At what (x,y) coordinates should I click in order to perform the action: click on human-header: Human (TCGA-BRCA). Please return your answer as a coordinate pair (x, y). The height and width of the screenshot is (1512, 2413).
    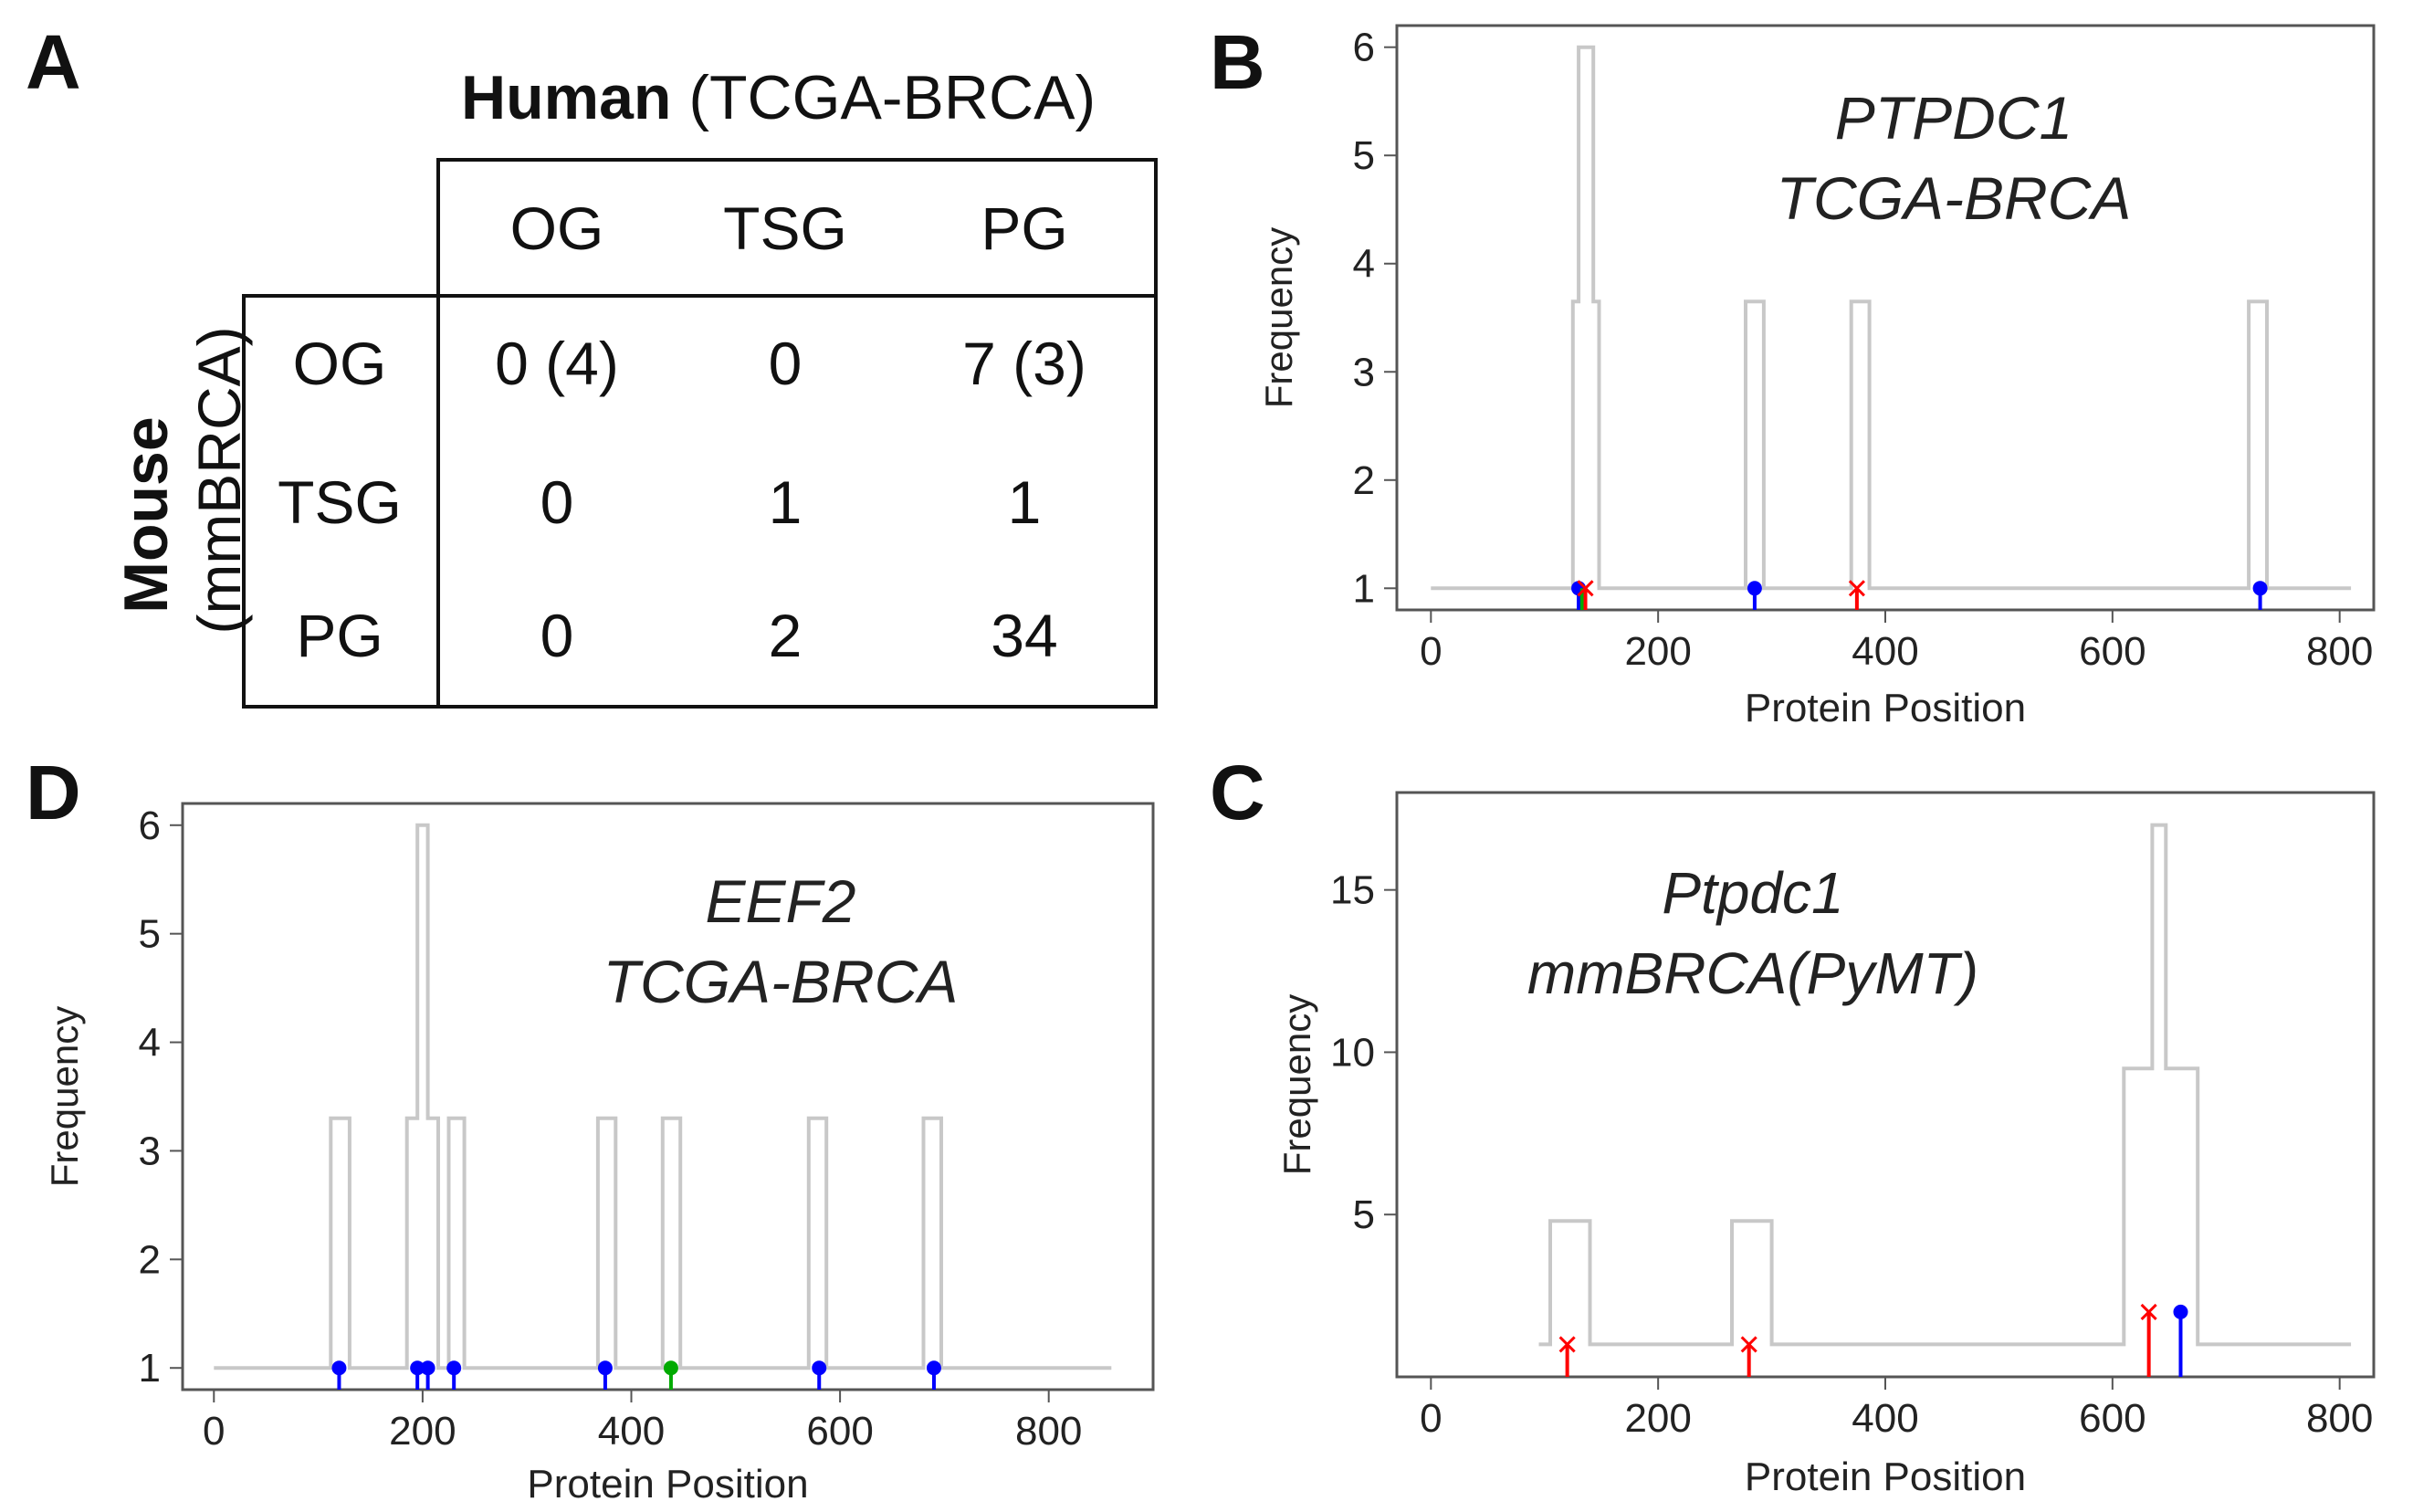
    Looking at the image, I should click on (778, 97).